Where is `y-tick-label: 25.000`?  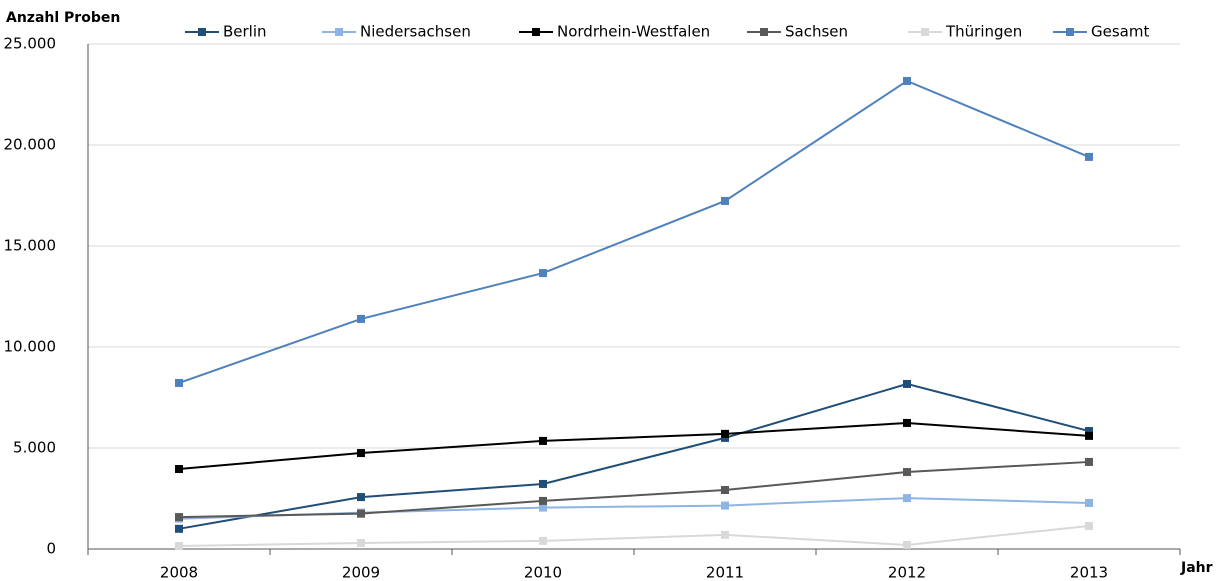 y-tick-label: 25.000 is located at coordinates (30, 44).